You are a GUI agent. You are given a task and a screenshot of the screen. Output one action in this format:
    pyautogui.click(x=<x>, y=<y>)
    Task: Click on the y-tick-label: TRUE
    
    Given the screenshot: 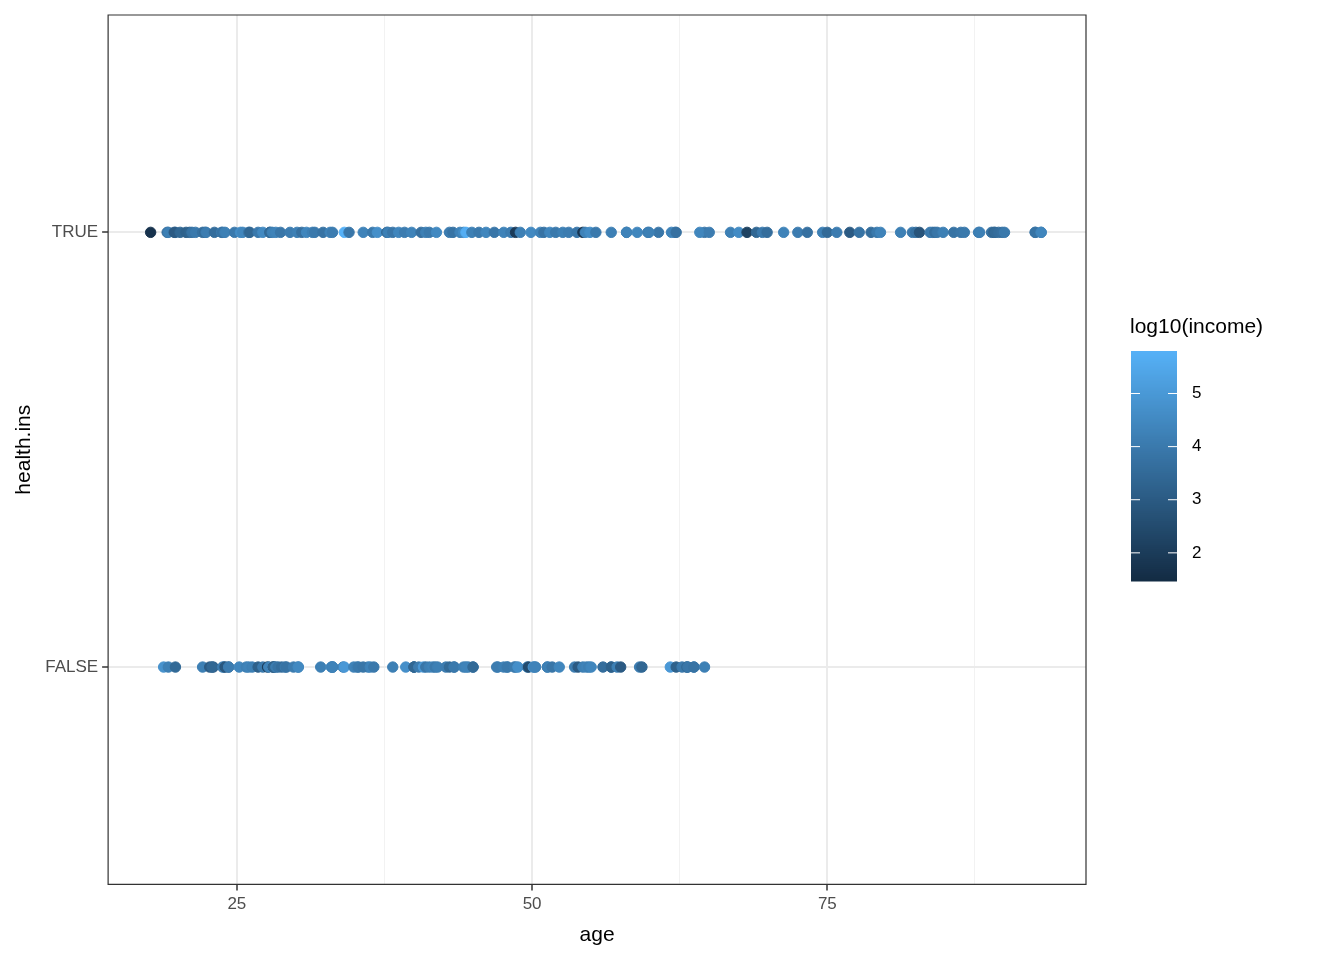 What is the action you would take?
    pyautogui.click(x=75, y=232)
    